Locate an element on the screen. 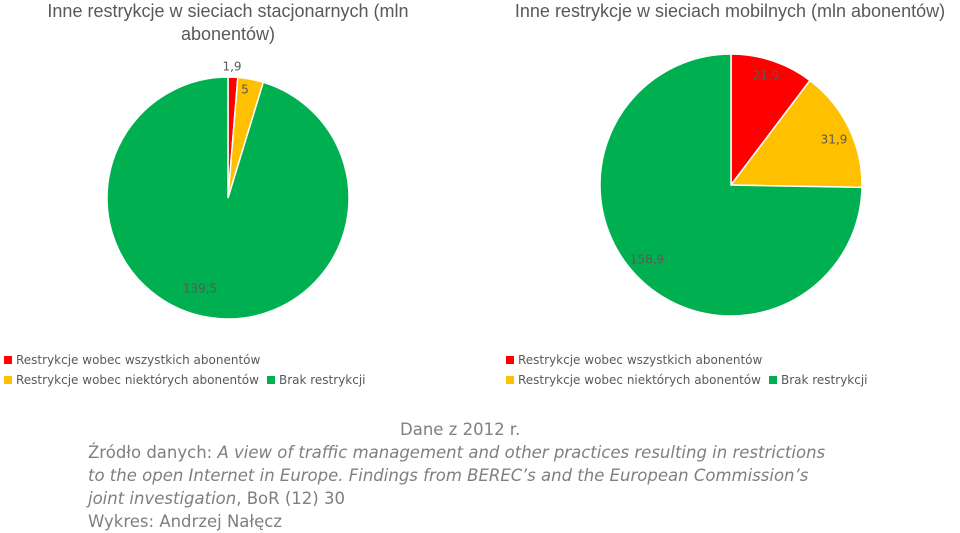 The width and height of the screenshot is (960, 533). source-suffix: , BoR (12) 30 is located at coordinates (290, 498).